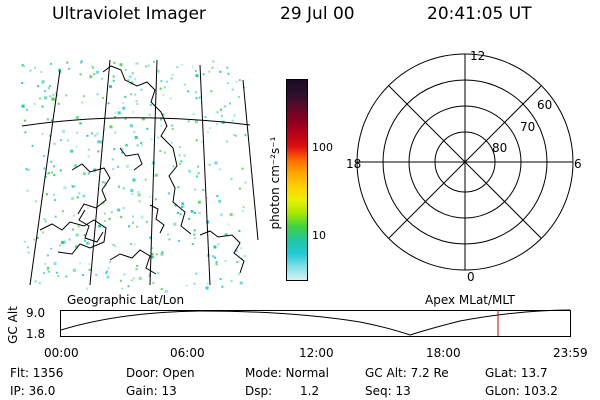 The image size is (600, 400). I want to click on colorbar, so click(297, 180).